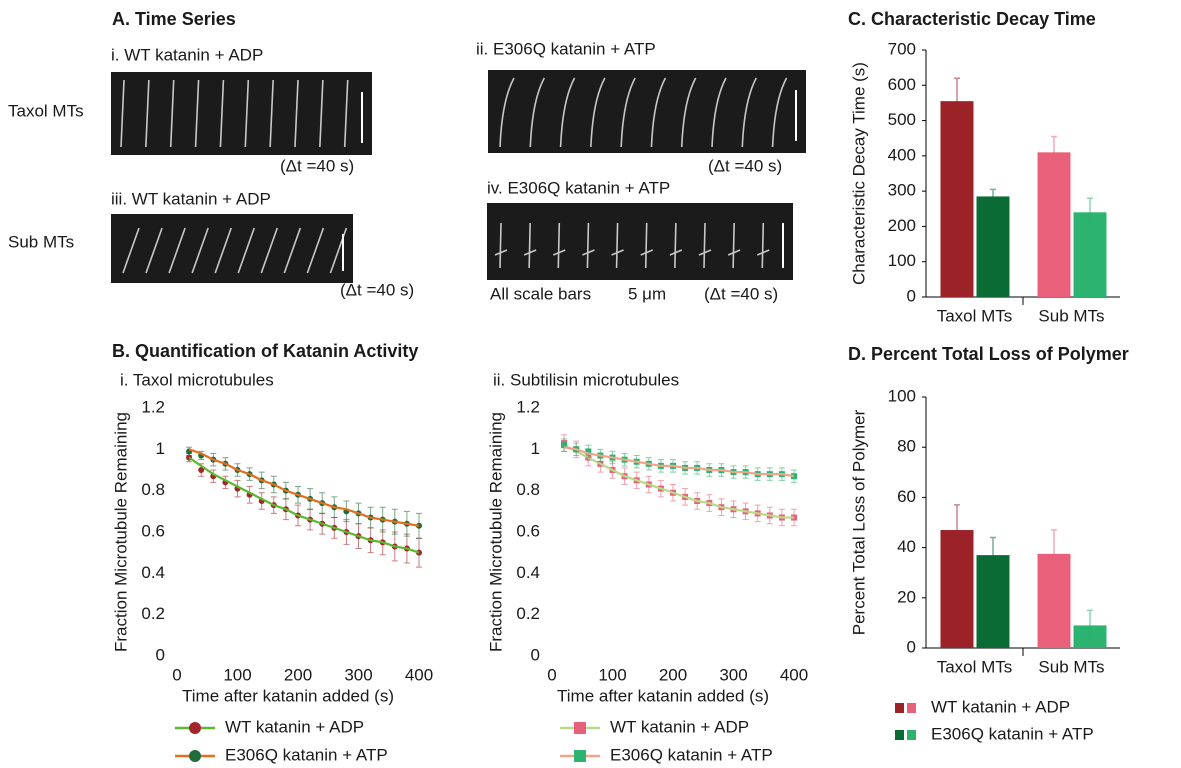 The image size is (1181, 768). What do you see at coordinates (187, 54) in the screenshot?
I see `image-label: i. WT katanin + ADP` at bounding box center [187, 54].